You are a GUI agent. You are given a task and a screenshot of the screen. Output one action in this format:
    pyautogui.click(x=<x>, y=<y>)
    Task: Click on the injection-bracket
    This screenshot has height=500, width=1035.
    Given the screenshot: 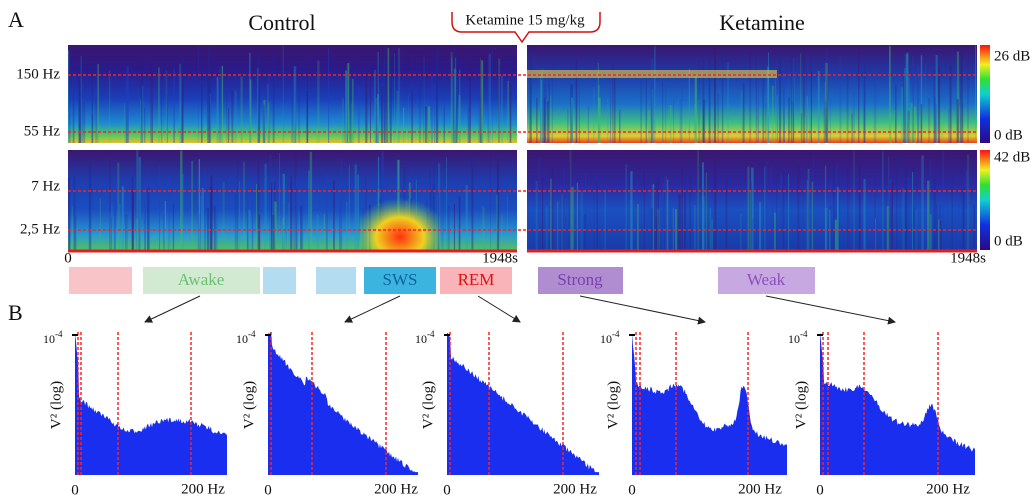 What is the action you would take?
    pyautogui.click(x=526, y=28)
    